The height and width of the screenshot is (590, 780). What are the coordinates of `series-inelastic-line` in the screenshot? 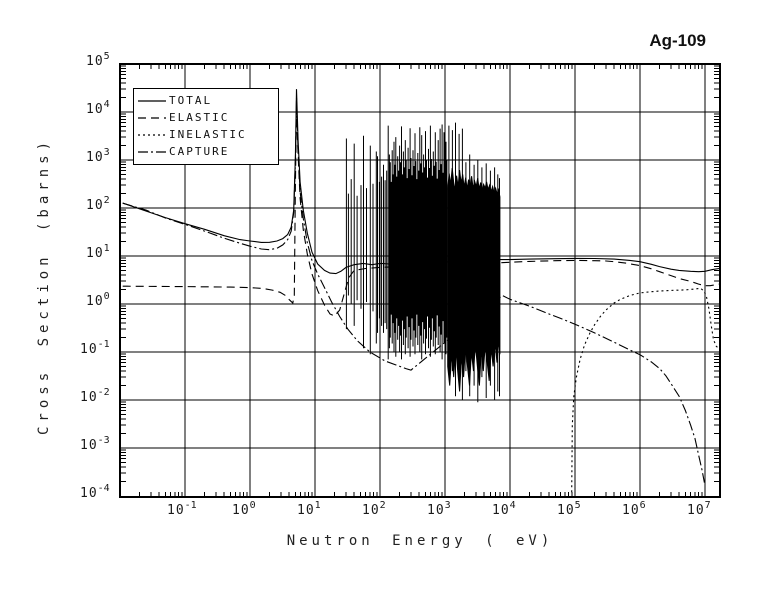 It's located at (645, 390).